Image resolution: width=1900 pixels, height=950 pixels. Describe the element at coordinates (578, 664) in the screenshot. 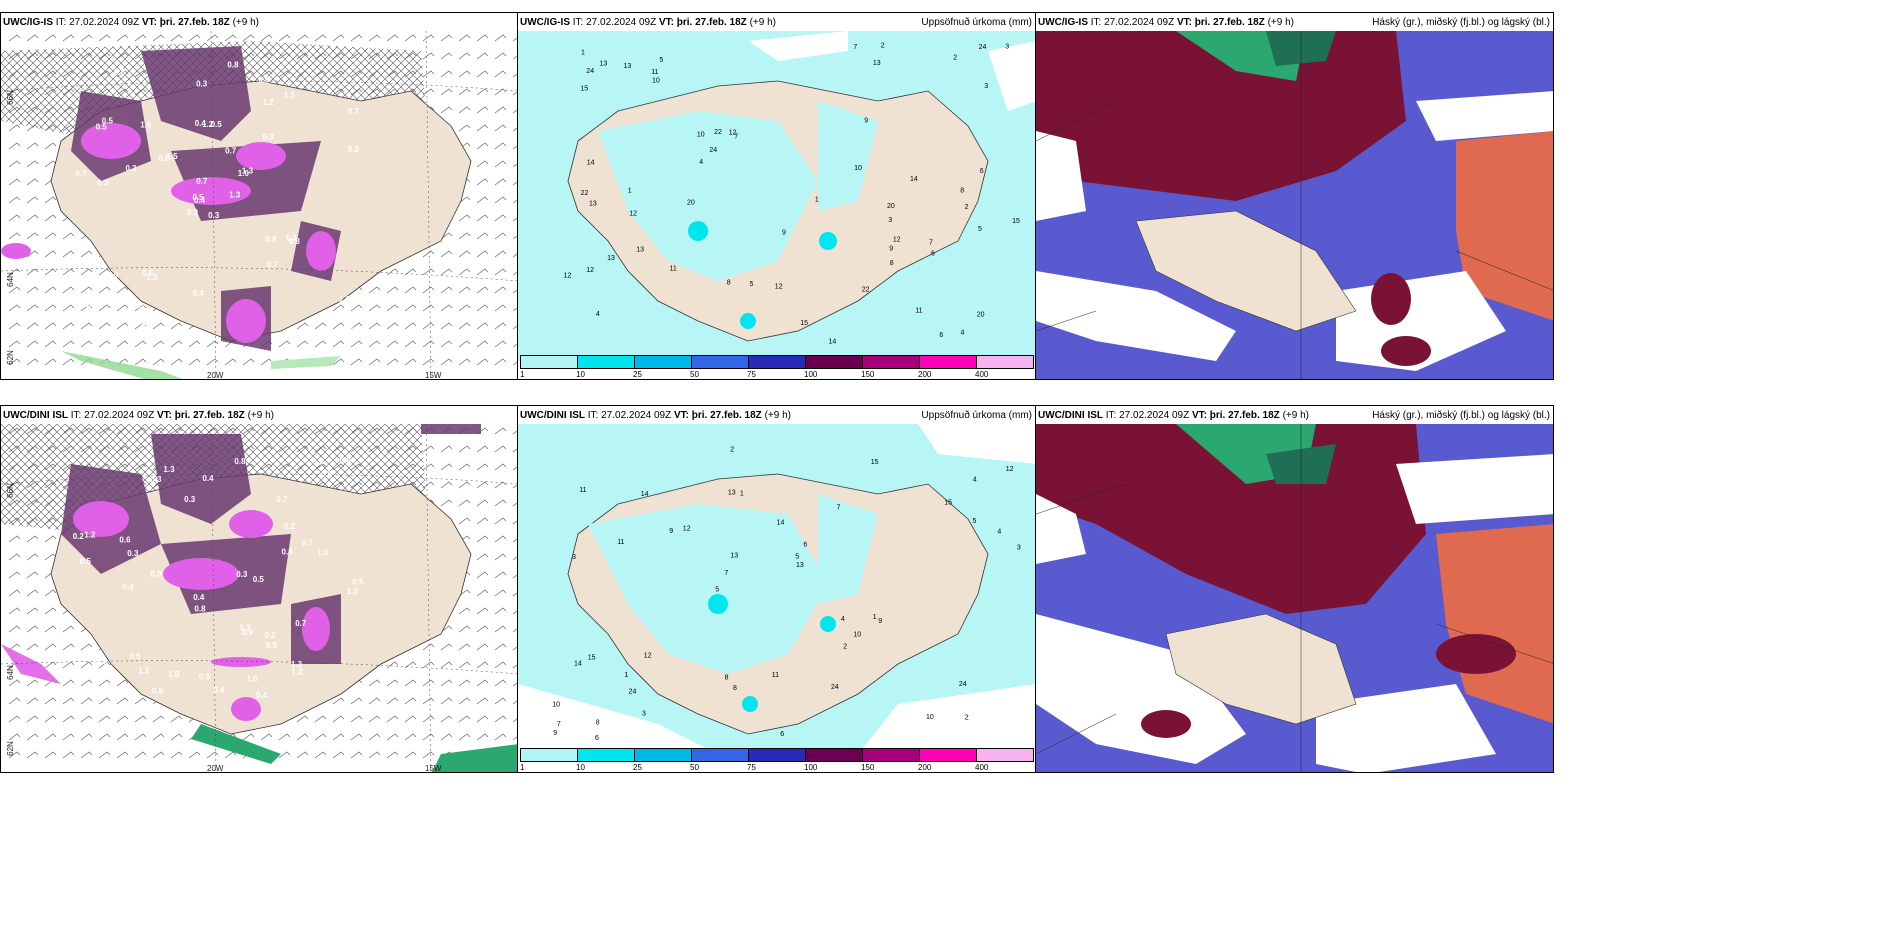

I see `value-label: 14` at that location.